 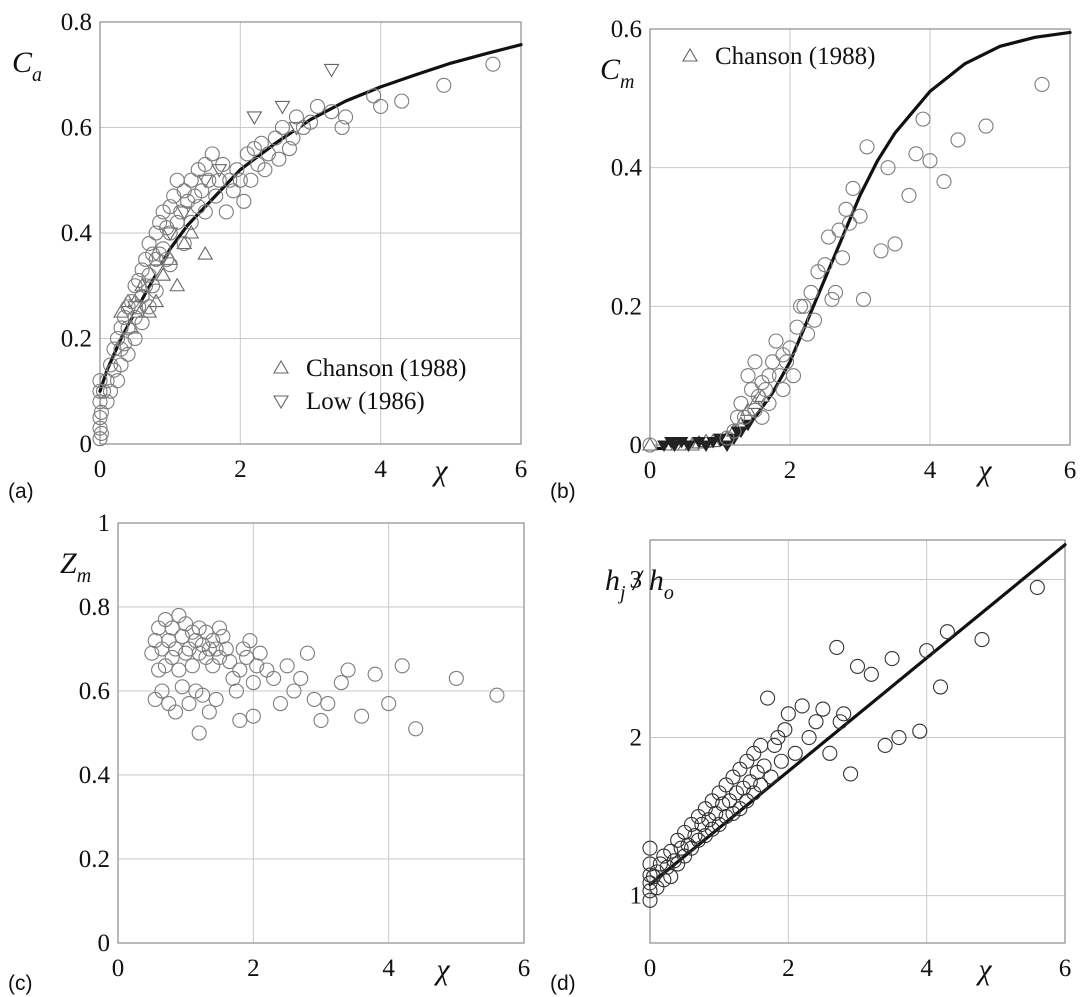 I want to click on panel-label: (d), so click(x=563, y=983).